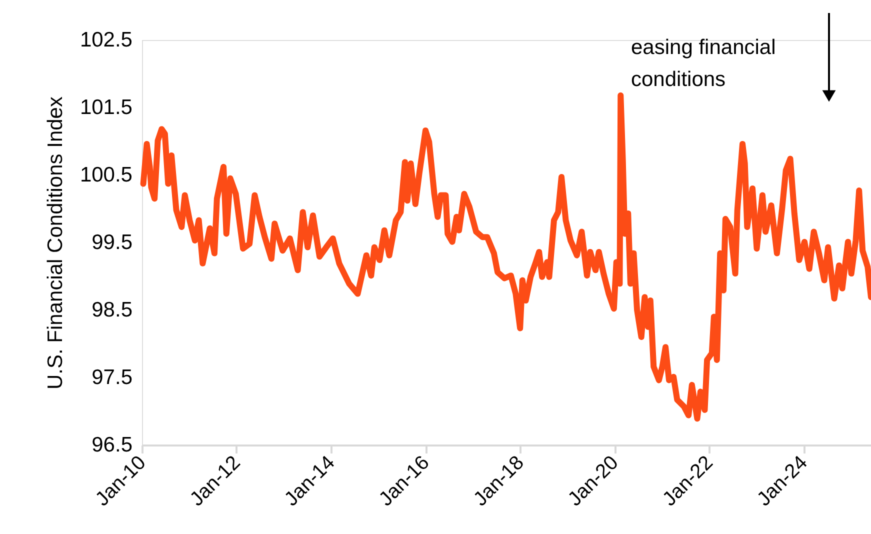 The image size is (871, 534). Describe the element at coordinates (112, 445) in the screenshot. I see `y-tick-label: 96.5` at that location.